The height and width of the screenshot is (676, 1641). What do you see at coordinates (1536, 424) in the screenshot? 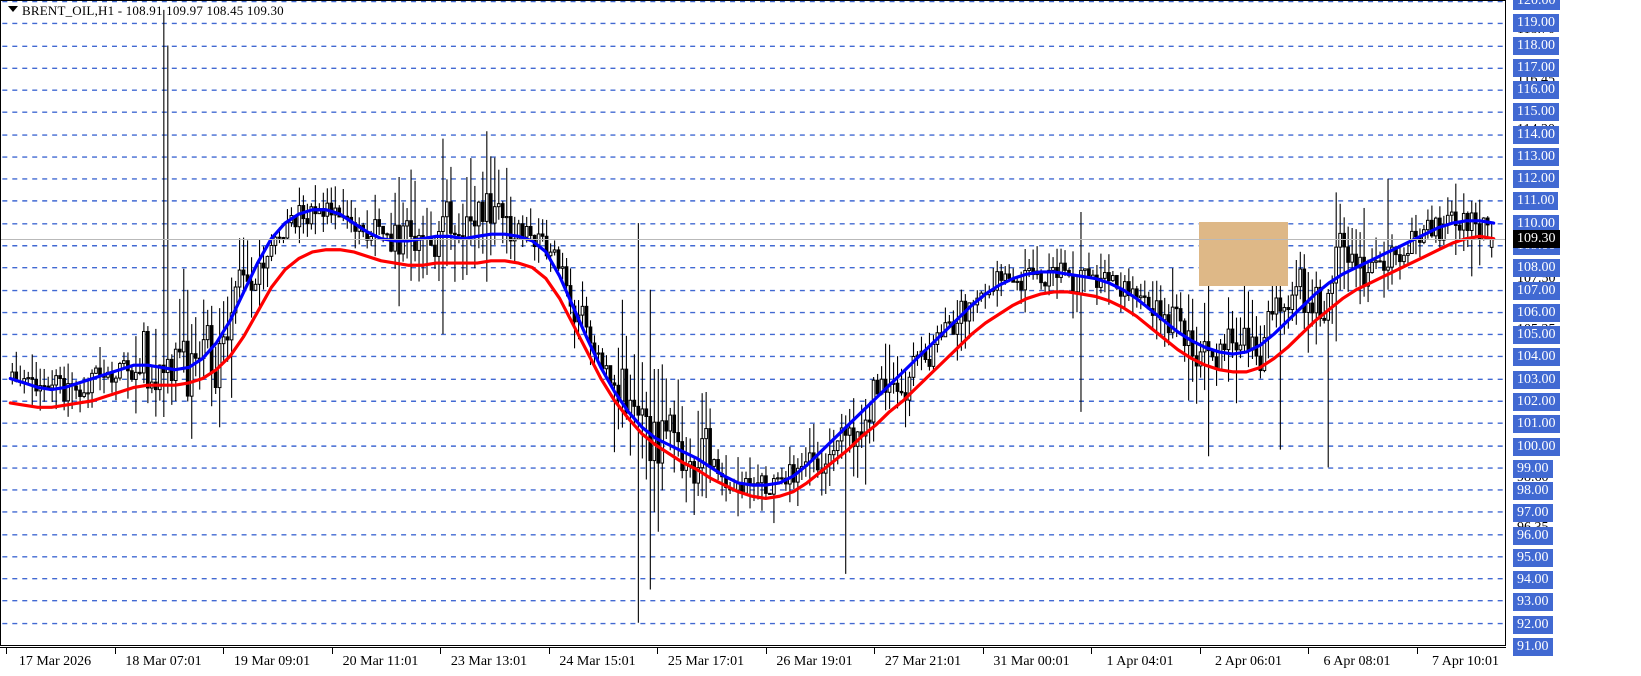
I see `price-label: 101.00` at bounding box center [1536, 424].